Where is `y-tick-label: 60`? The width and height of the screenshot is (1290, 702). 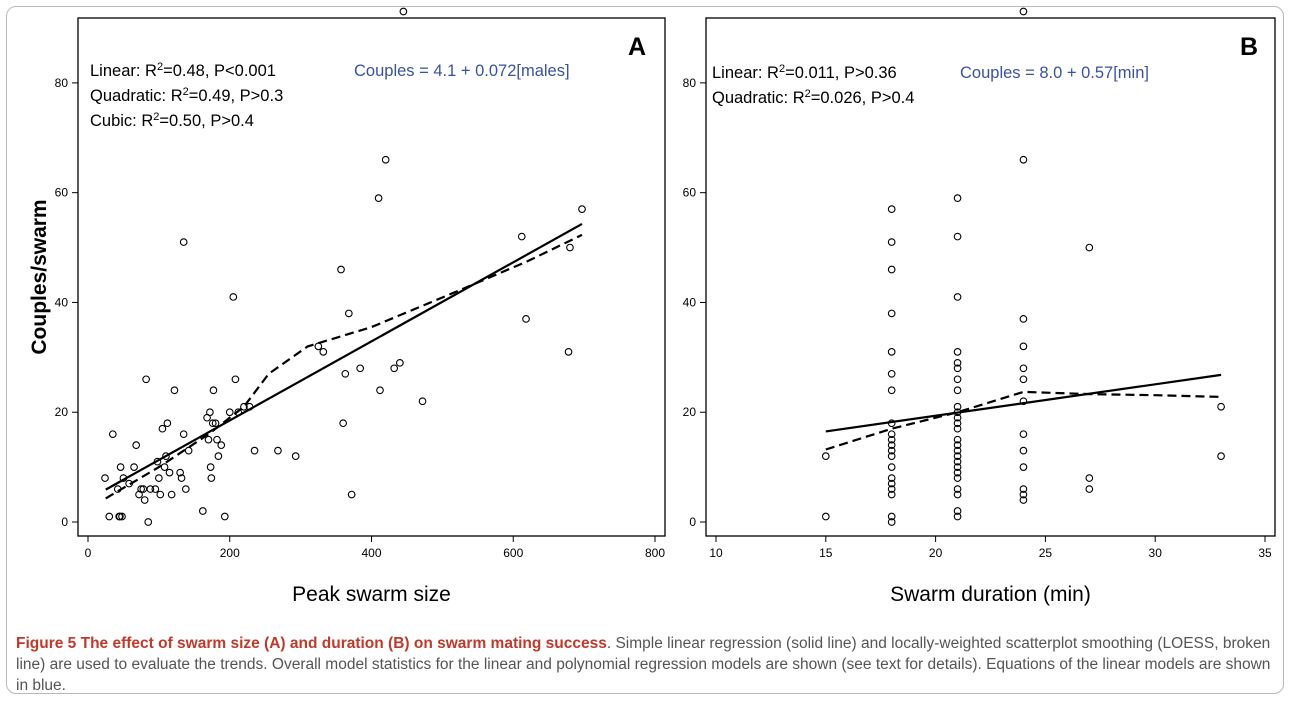
y-tick-label: 60 is located at coordinates (62, 193).